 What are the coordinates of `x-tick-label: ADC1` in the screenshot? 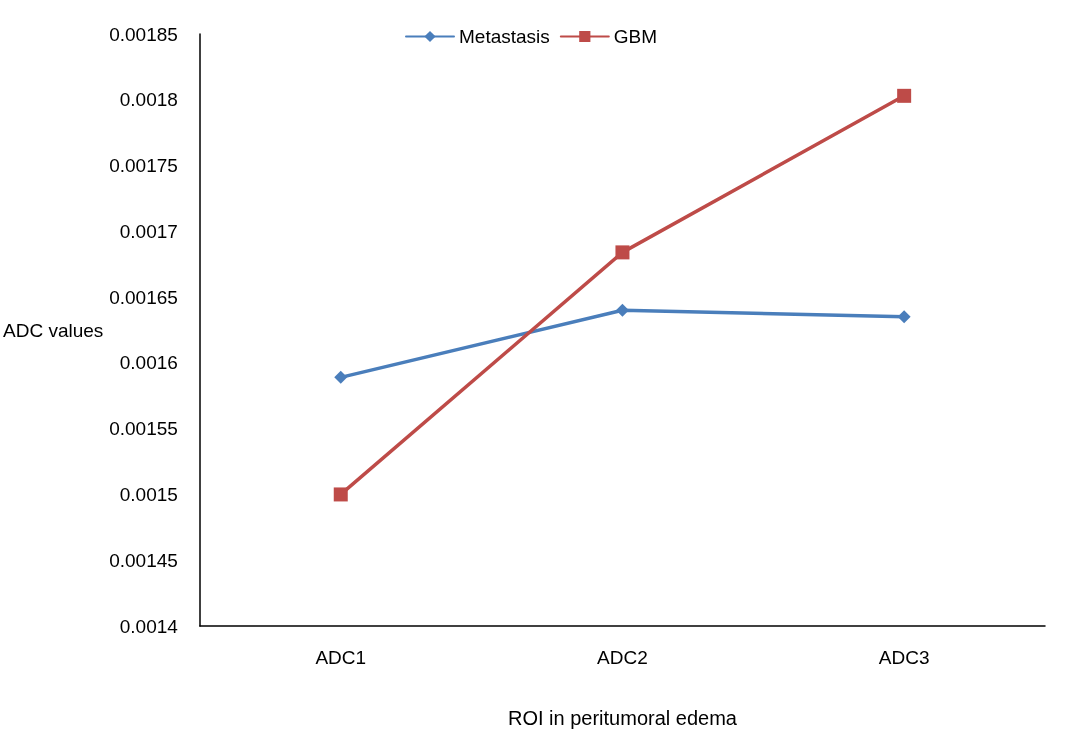 It's located at (341, 657).